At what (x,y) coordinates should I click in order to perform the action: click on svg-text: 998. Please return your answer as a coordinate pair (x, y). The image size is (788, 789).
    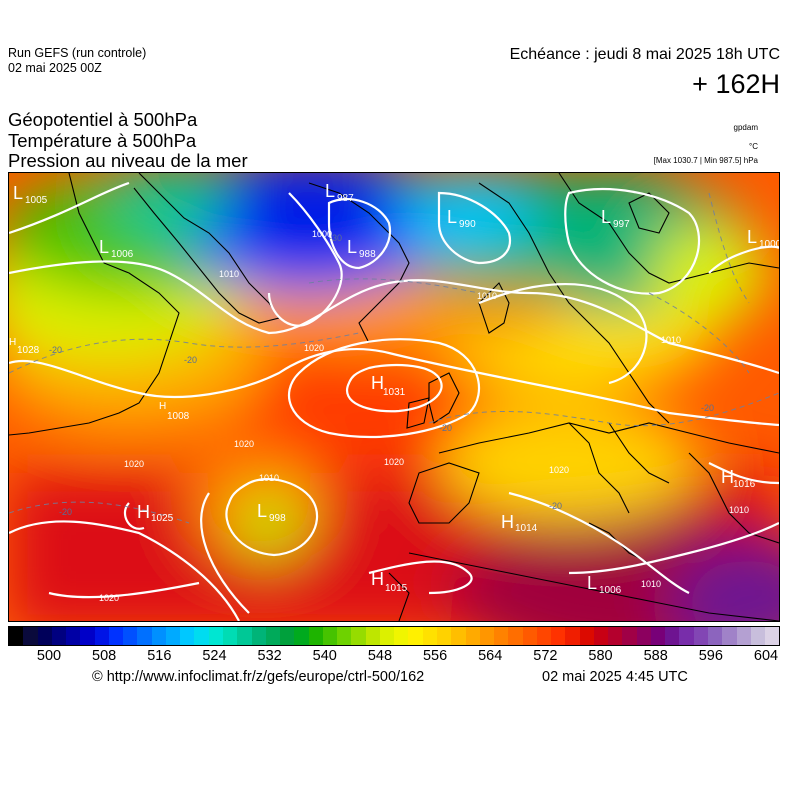
    Looking at the image, I should click on (277, 518).